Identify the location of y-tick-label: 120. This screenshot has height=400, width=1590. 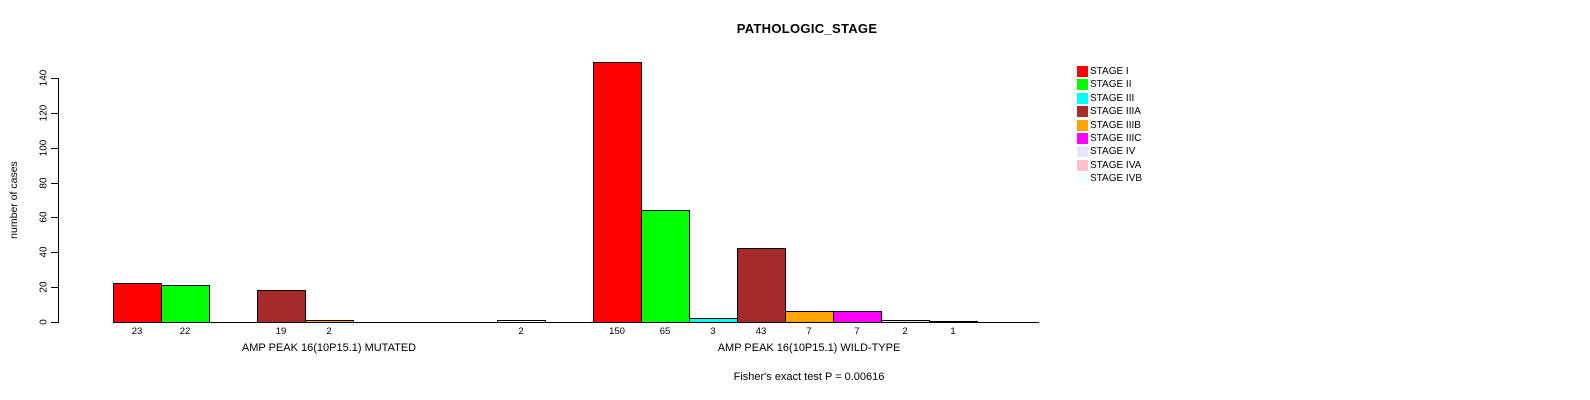
(44, 113).